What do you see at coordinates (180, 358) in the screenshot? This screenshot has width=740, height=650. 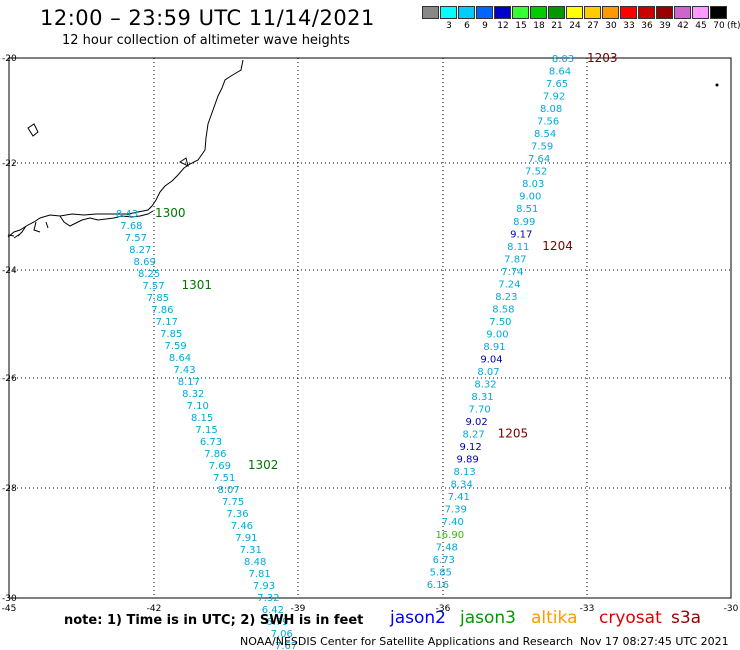 I see `wave-height-value: 8.64` at bounding box center [180, 358].